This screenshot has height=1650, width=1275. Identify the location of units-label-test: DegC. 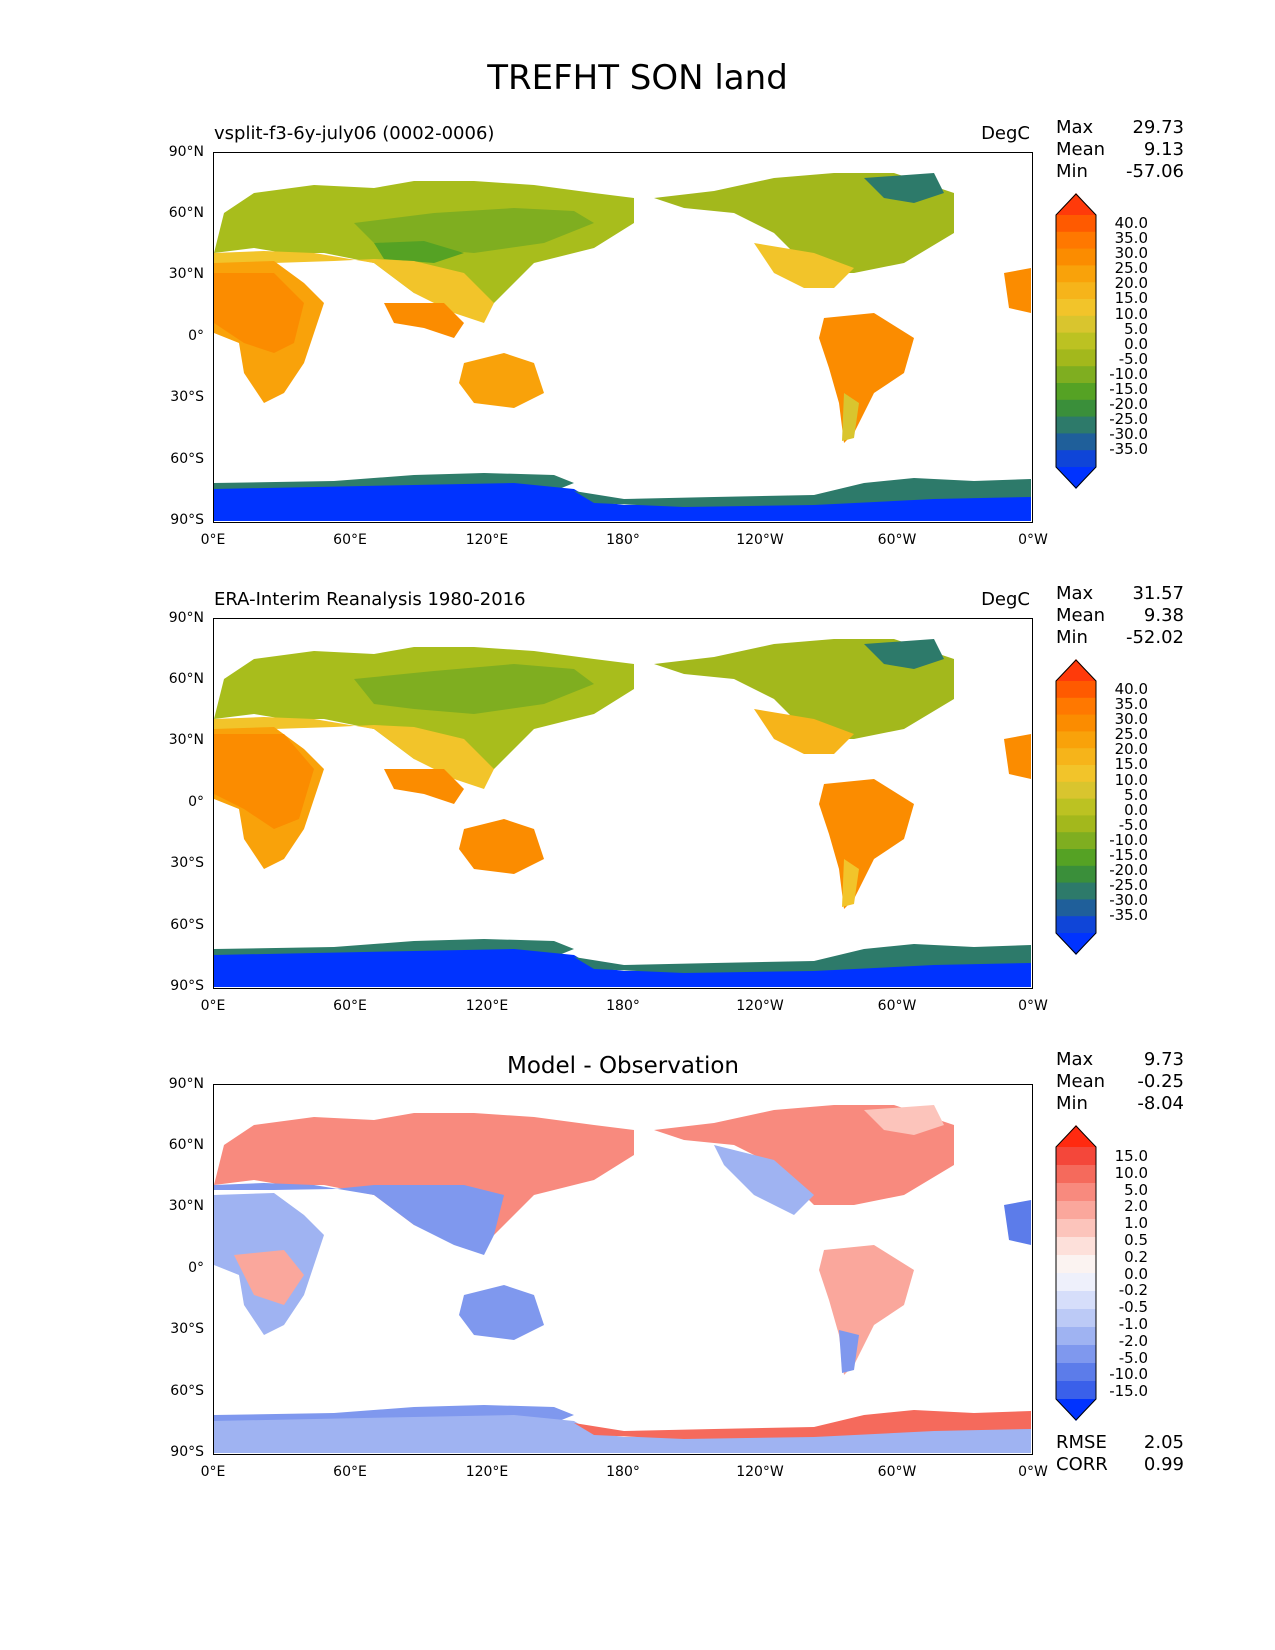
(1005, 133).